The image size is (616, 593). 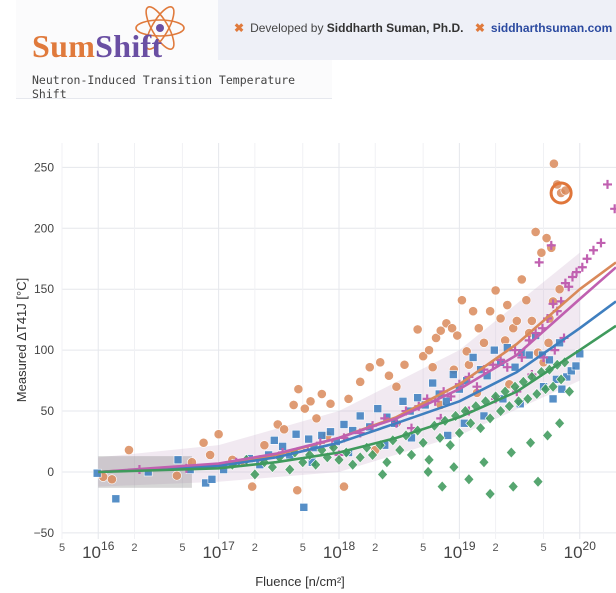 What do you see at coordinates (479, 28) in the screenshot?
I see `star-icon: ✖` at bounding box center [479, 28].